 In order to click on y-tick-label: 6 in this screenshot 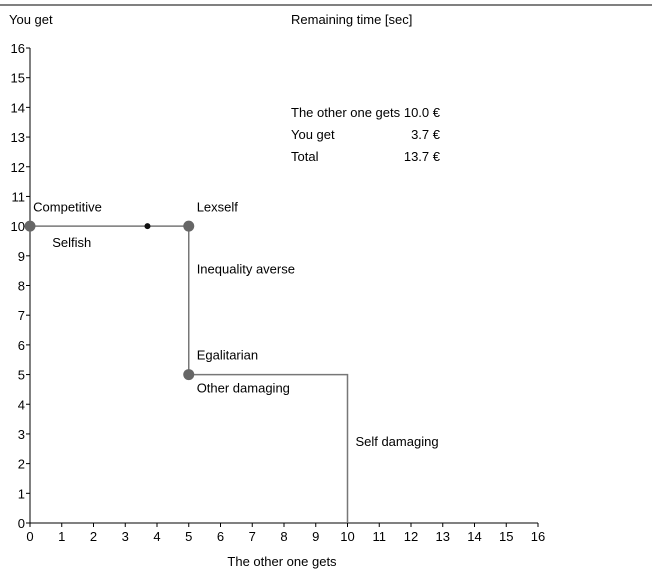, I will do `click(21, 345)`.